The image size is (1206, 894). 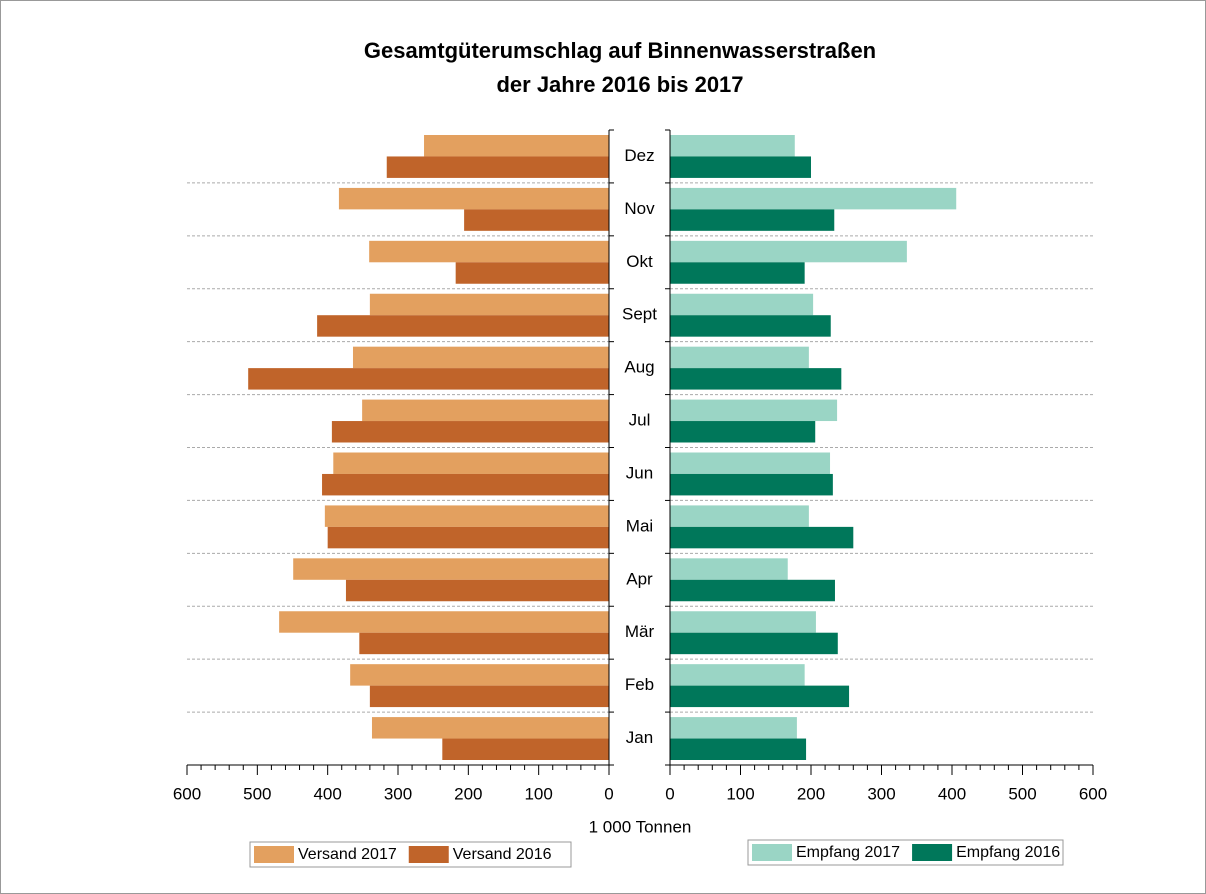 What do you see at coordinates (347, 854) in the screenshot?
I see `legend-label: Versand 2017` at bounding box center [347, 854].